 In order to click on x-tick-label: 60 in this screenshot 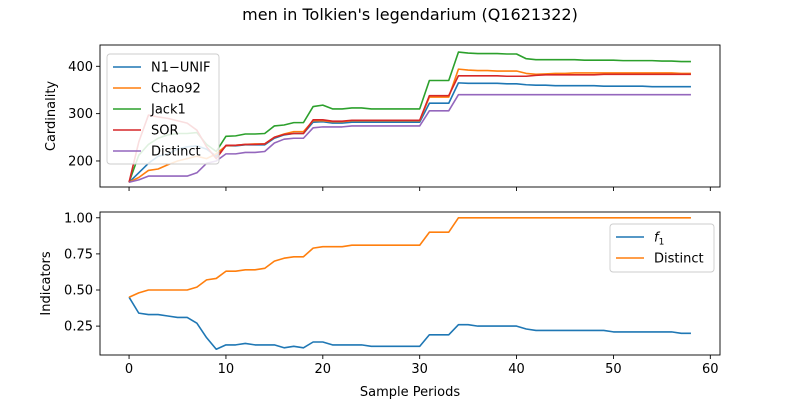, I will do `click(710, 369)`.